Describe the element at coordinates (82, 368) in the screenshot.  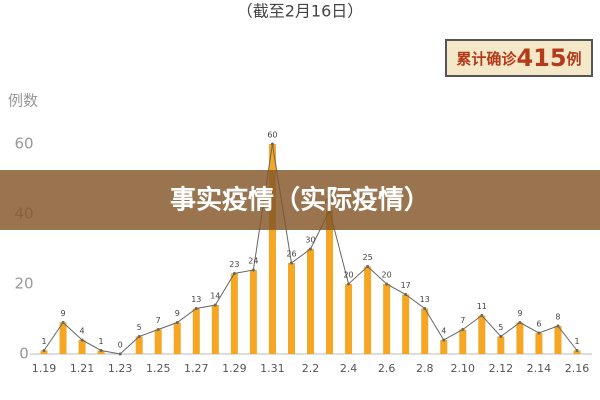
I see `x-tick-label: 1.21` at that location.